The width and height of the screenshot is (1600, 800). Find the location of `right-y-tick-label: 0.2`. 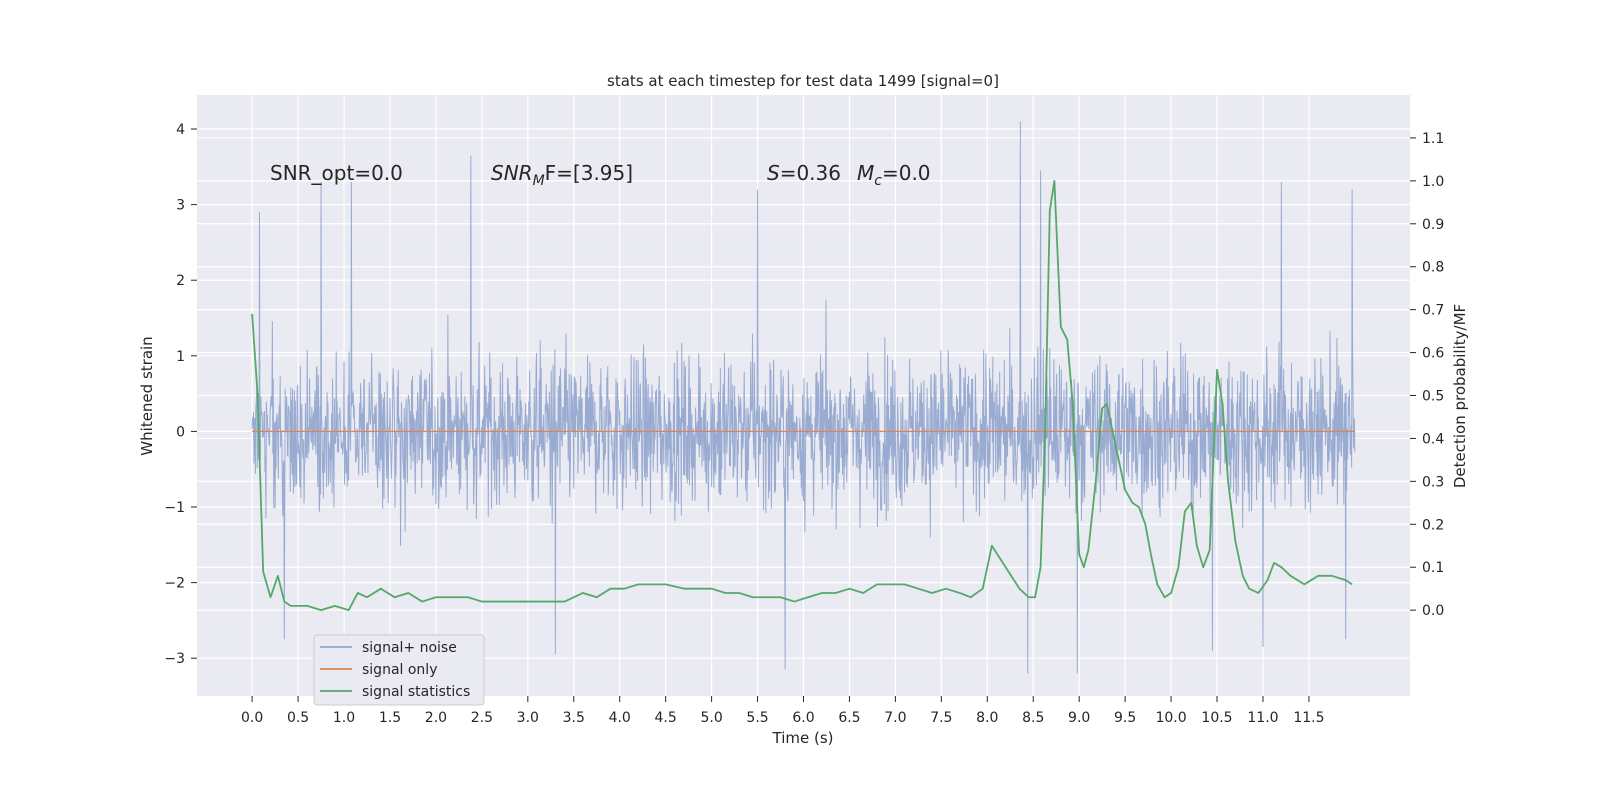

right-y-tick-label: 0.2 is located at coordinates (1433, 525).